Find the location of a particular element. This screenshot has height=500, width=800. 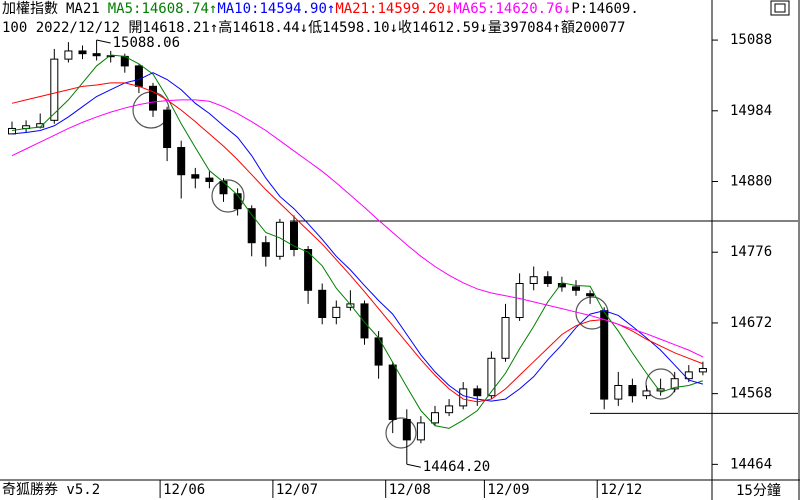

x-tick-label: 12/08 is located at coordinates (410, 490).